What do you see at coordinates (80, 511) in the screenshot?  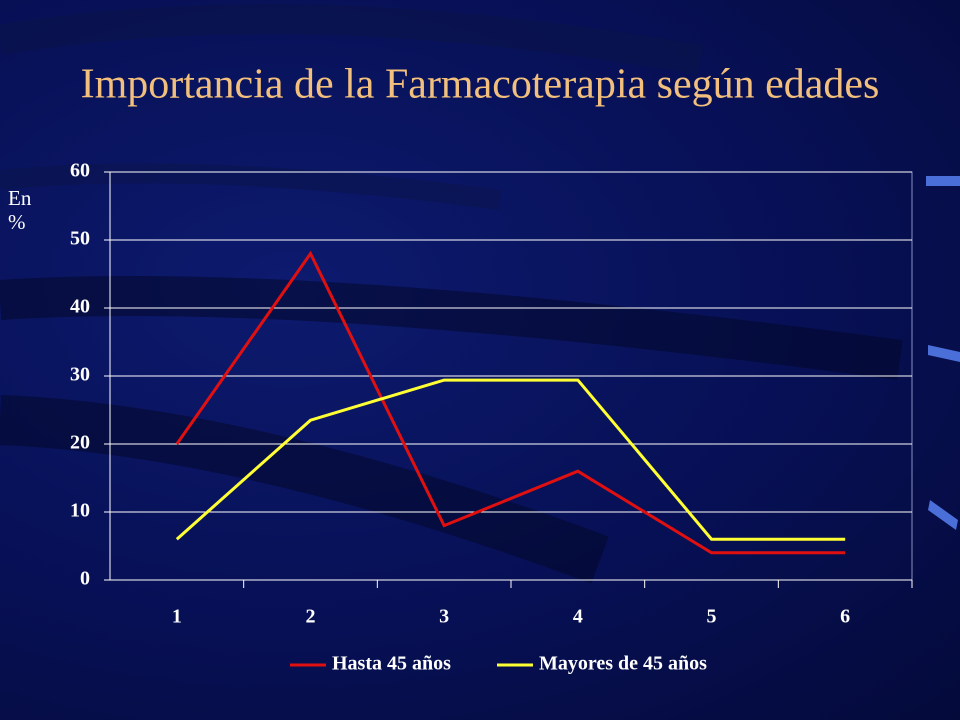 I see `y-tick-label: 10` at bounding box center [80, 511].